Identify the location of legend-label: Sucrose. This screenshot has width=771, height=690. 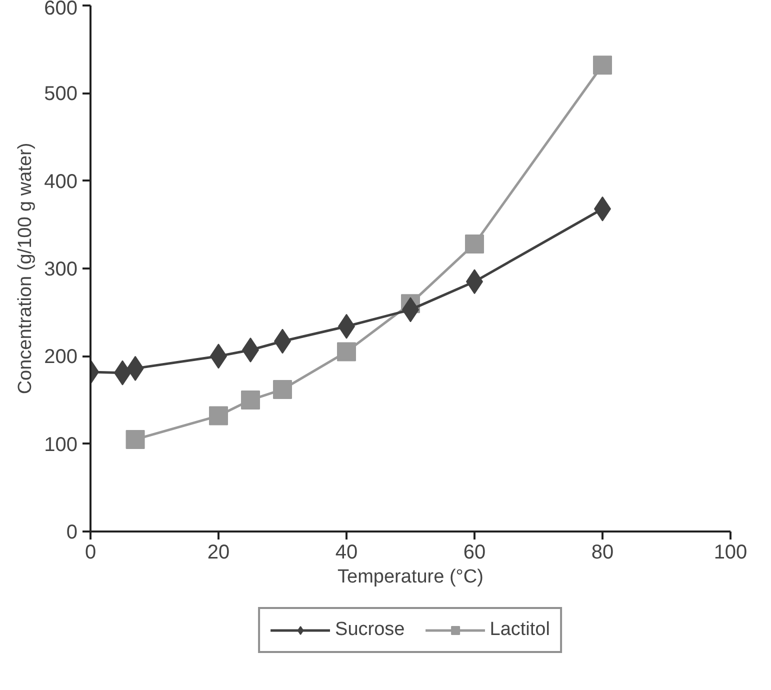
(370, 630).